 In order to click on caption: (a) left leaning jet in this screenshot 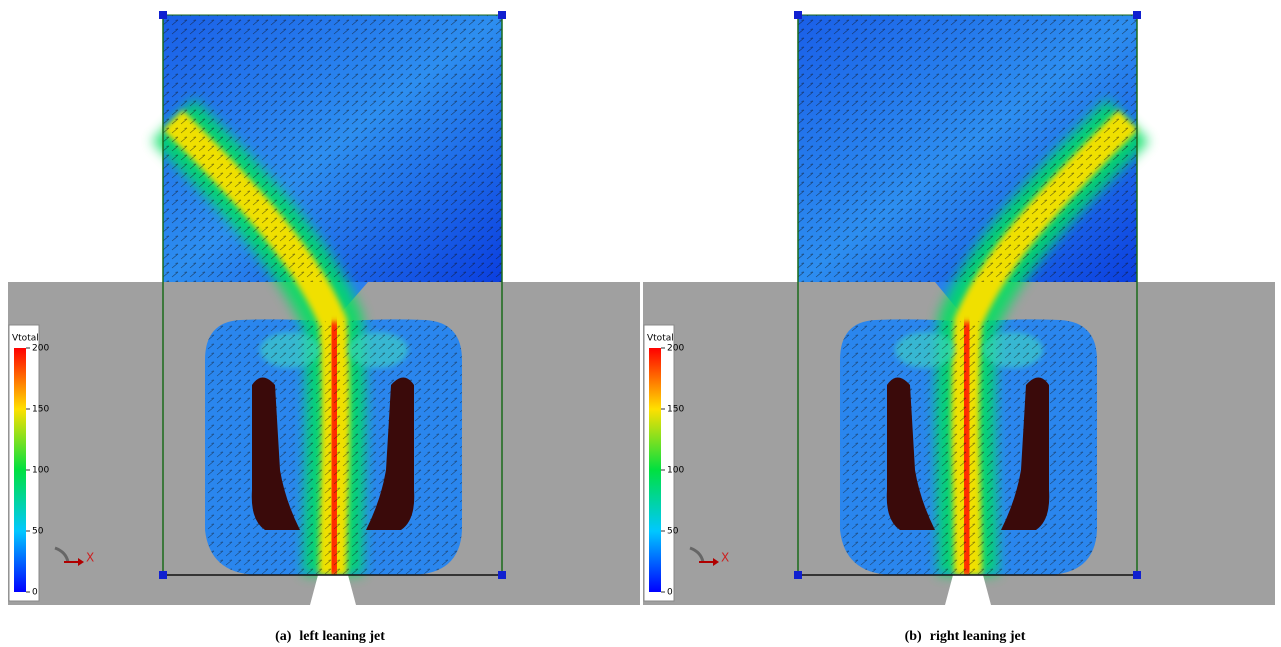, I will do `click(330, 636)`.